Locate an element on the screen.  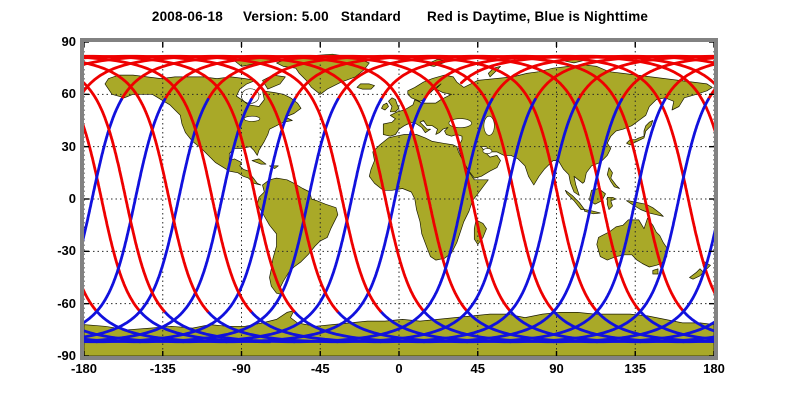
y-tick-label: 90 is located at coordinates (68, 41).